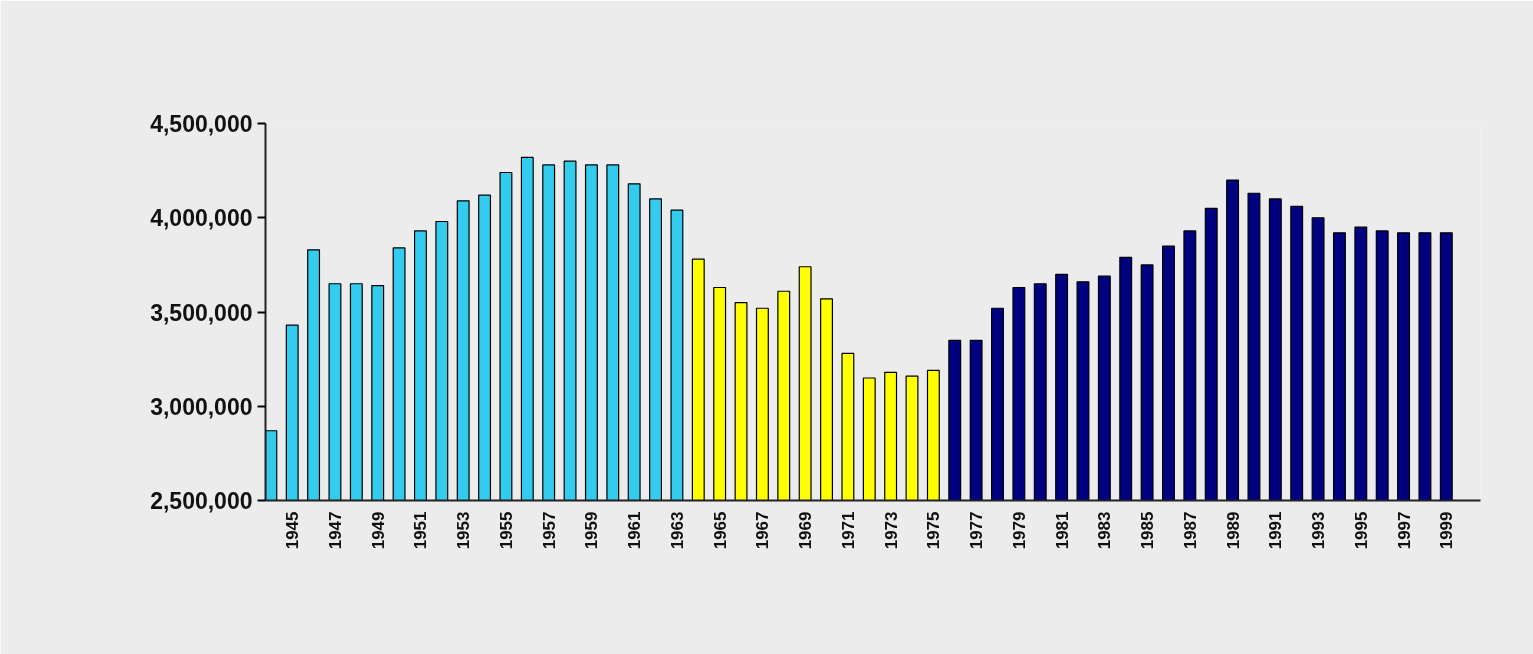  Describe the element at coordinates (763, 530) in the screenshot. I see `x-tick-label: 1967` at that location.